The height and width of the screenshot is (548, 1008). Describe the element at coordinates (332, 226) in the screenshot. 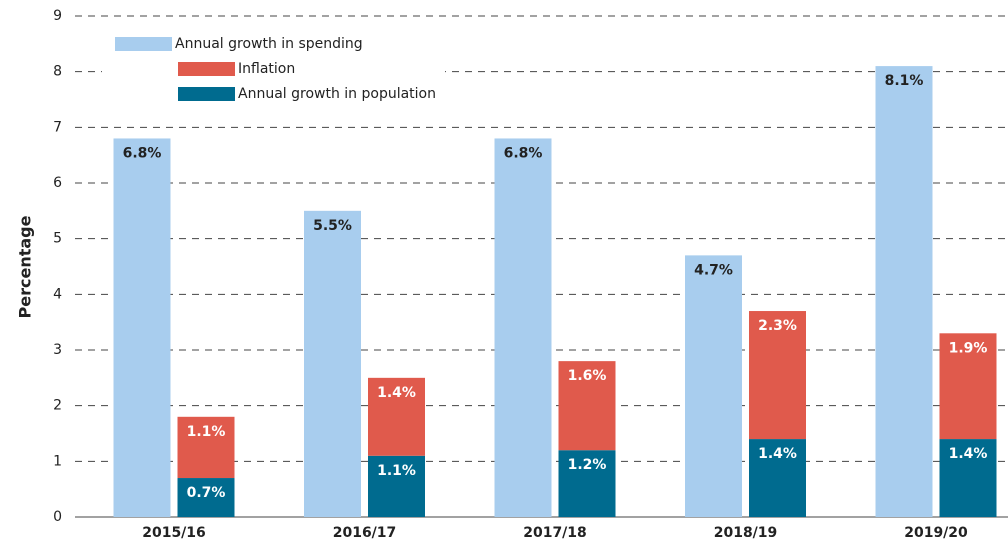

I see `data-label: 5.5%` at that location.